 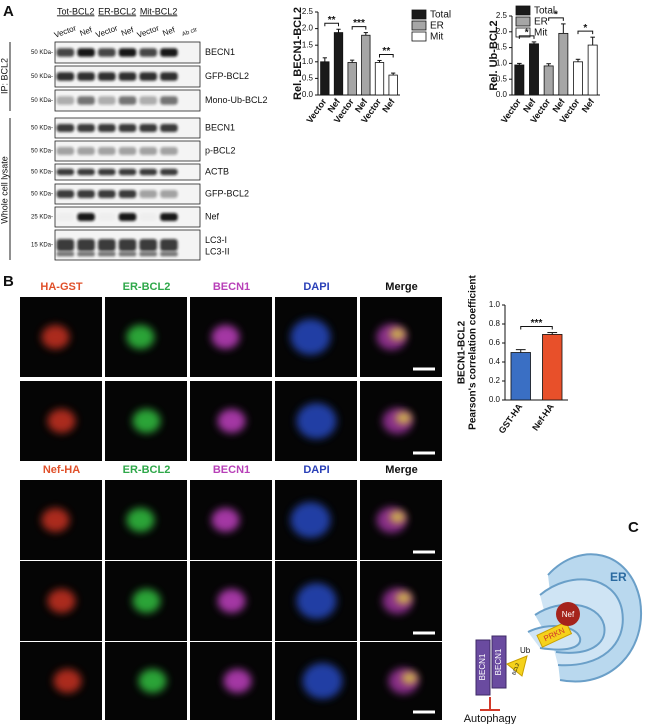 What do you see at coordinates (543, 416) in the screenshot?
I see `x-tick-label: Nef-HA` at bounding box center [543, 416].